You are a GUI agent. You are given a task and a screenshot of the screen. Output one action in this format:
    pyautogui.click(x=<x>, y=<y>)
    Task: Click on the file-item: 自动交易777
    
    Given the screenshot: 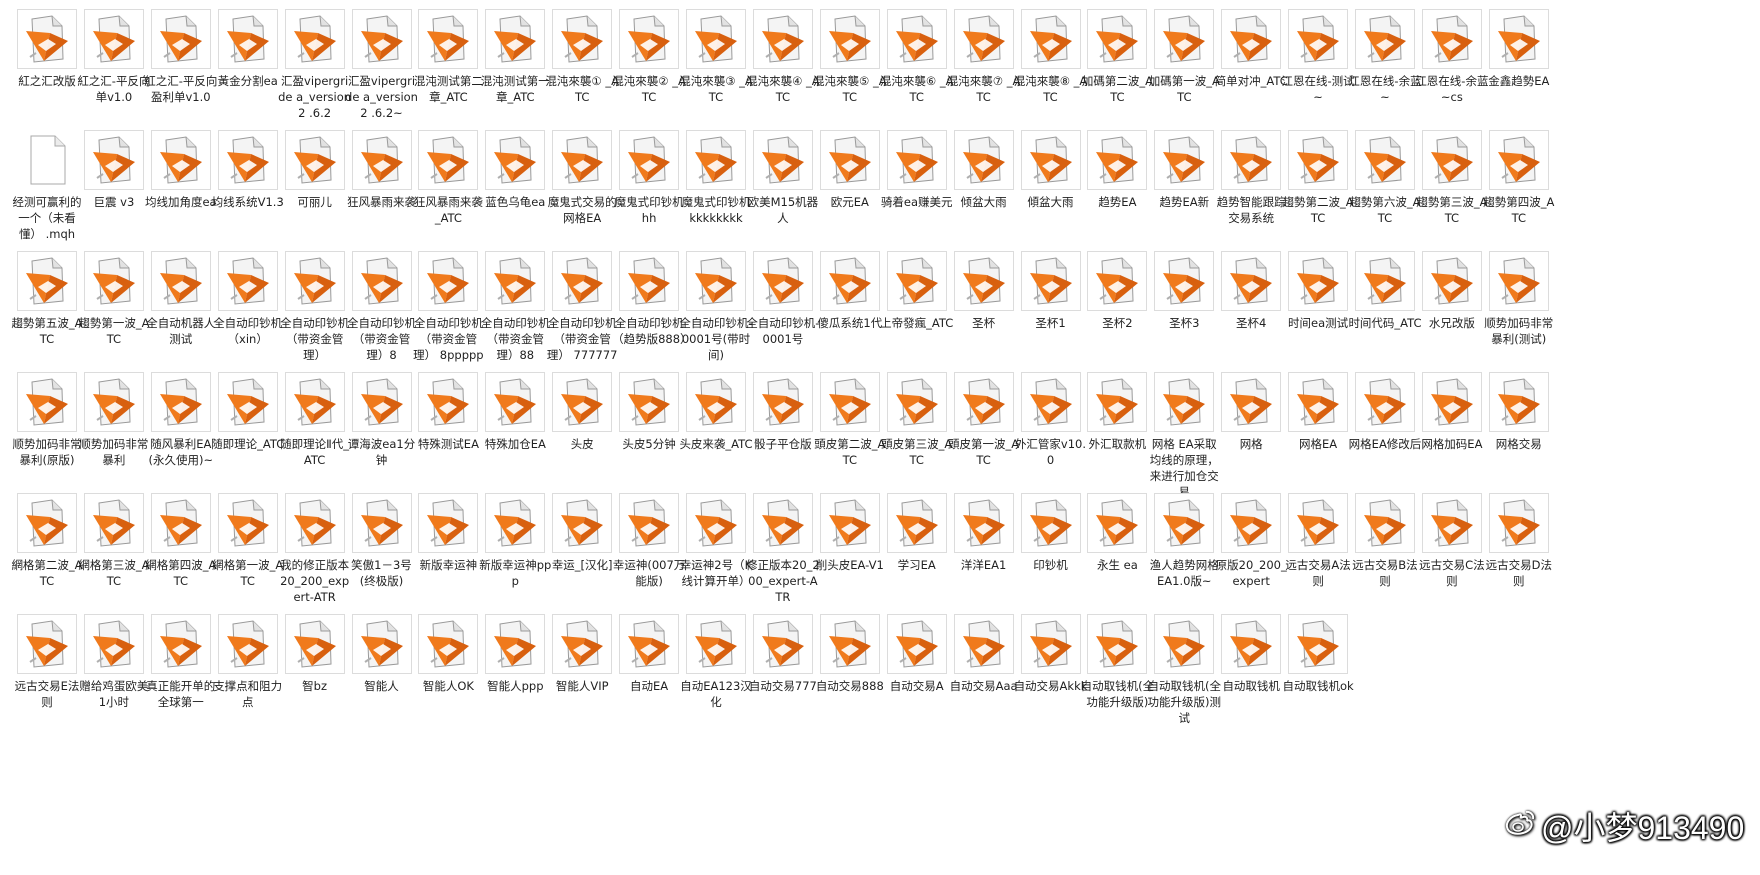 What is the action you would take?
    pyautogui.click(x=783, y=679)
    